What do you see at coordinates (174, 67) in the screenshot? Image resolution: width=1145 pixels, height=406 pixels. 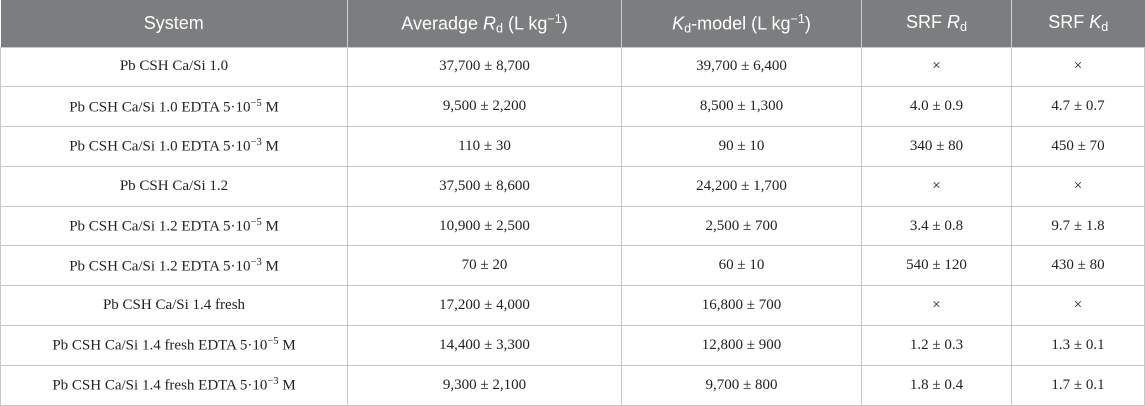 I see `cell-system: Pb CSH Ca/Si 1.0` at bounding box center [174, 67].